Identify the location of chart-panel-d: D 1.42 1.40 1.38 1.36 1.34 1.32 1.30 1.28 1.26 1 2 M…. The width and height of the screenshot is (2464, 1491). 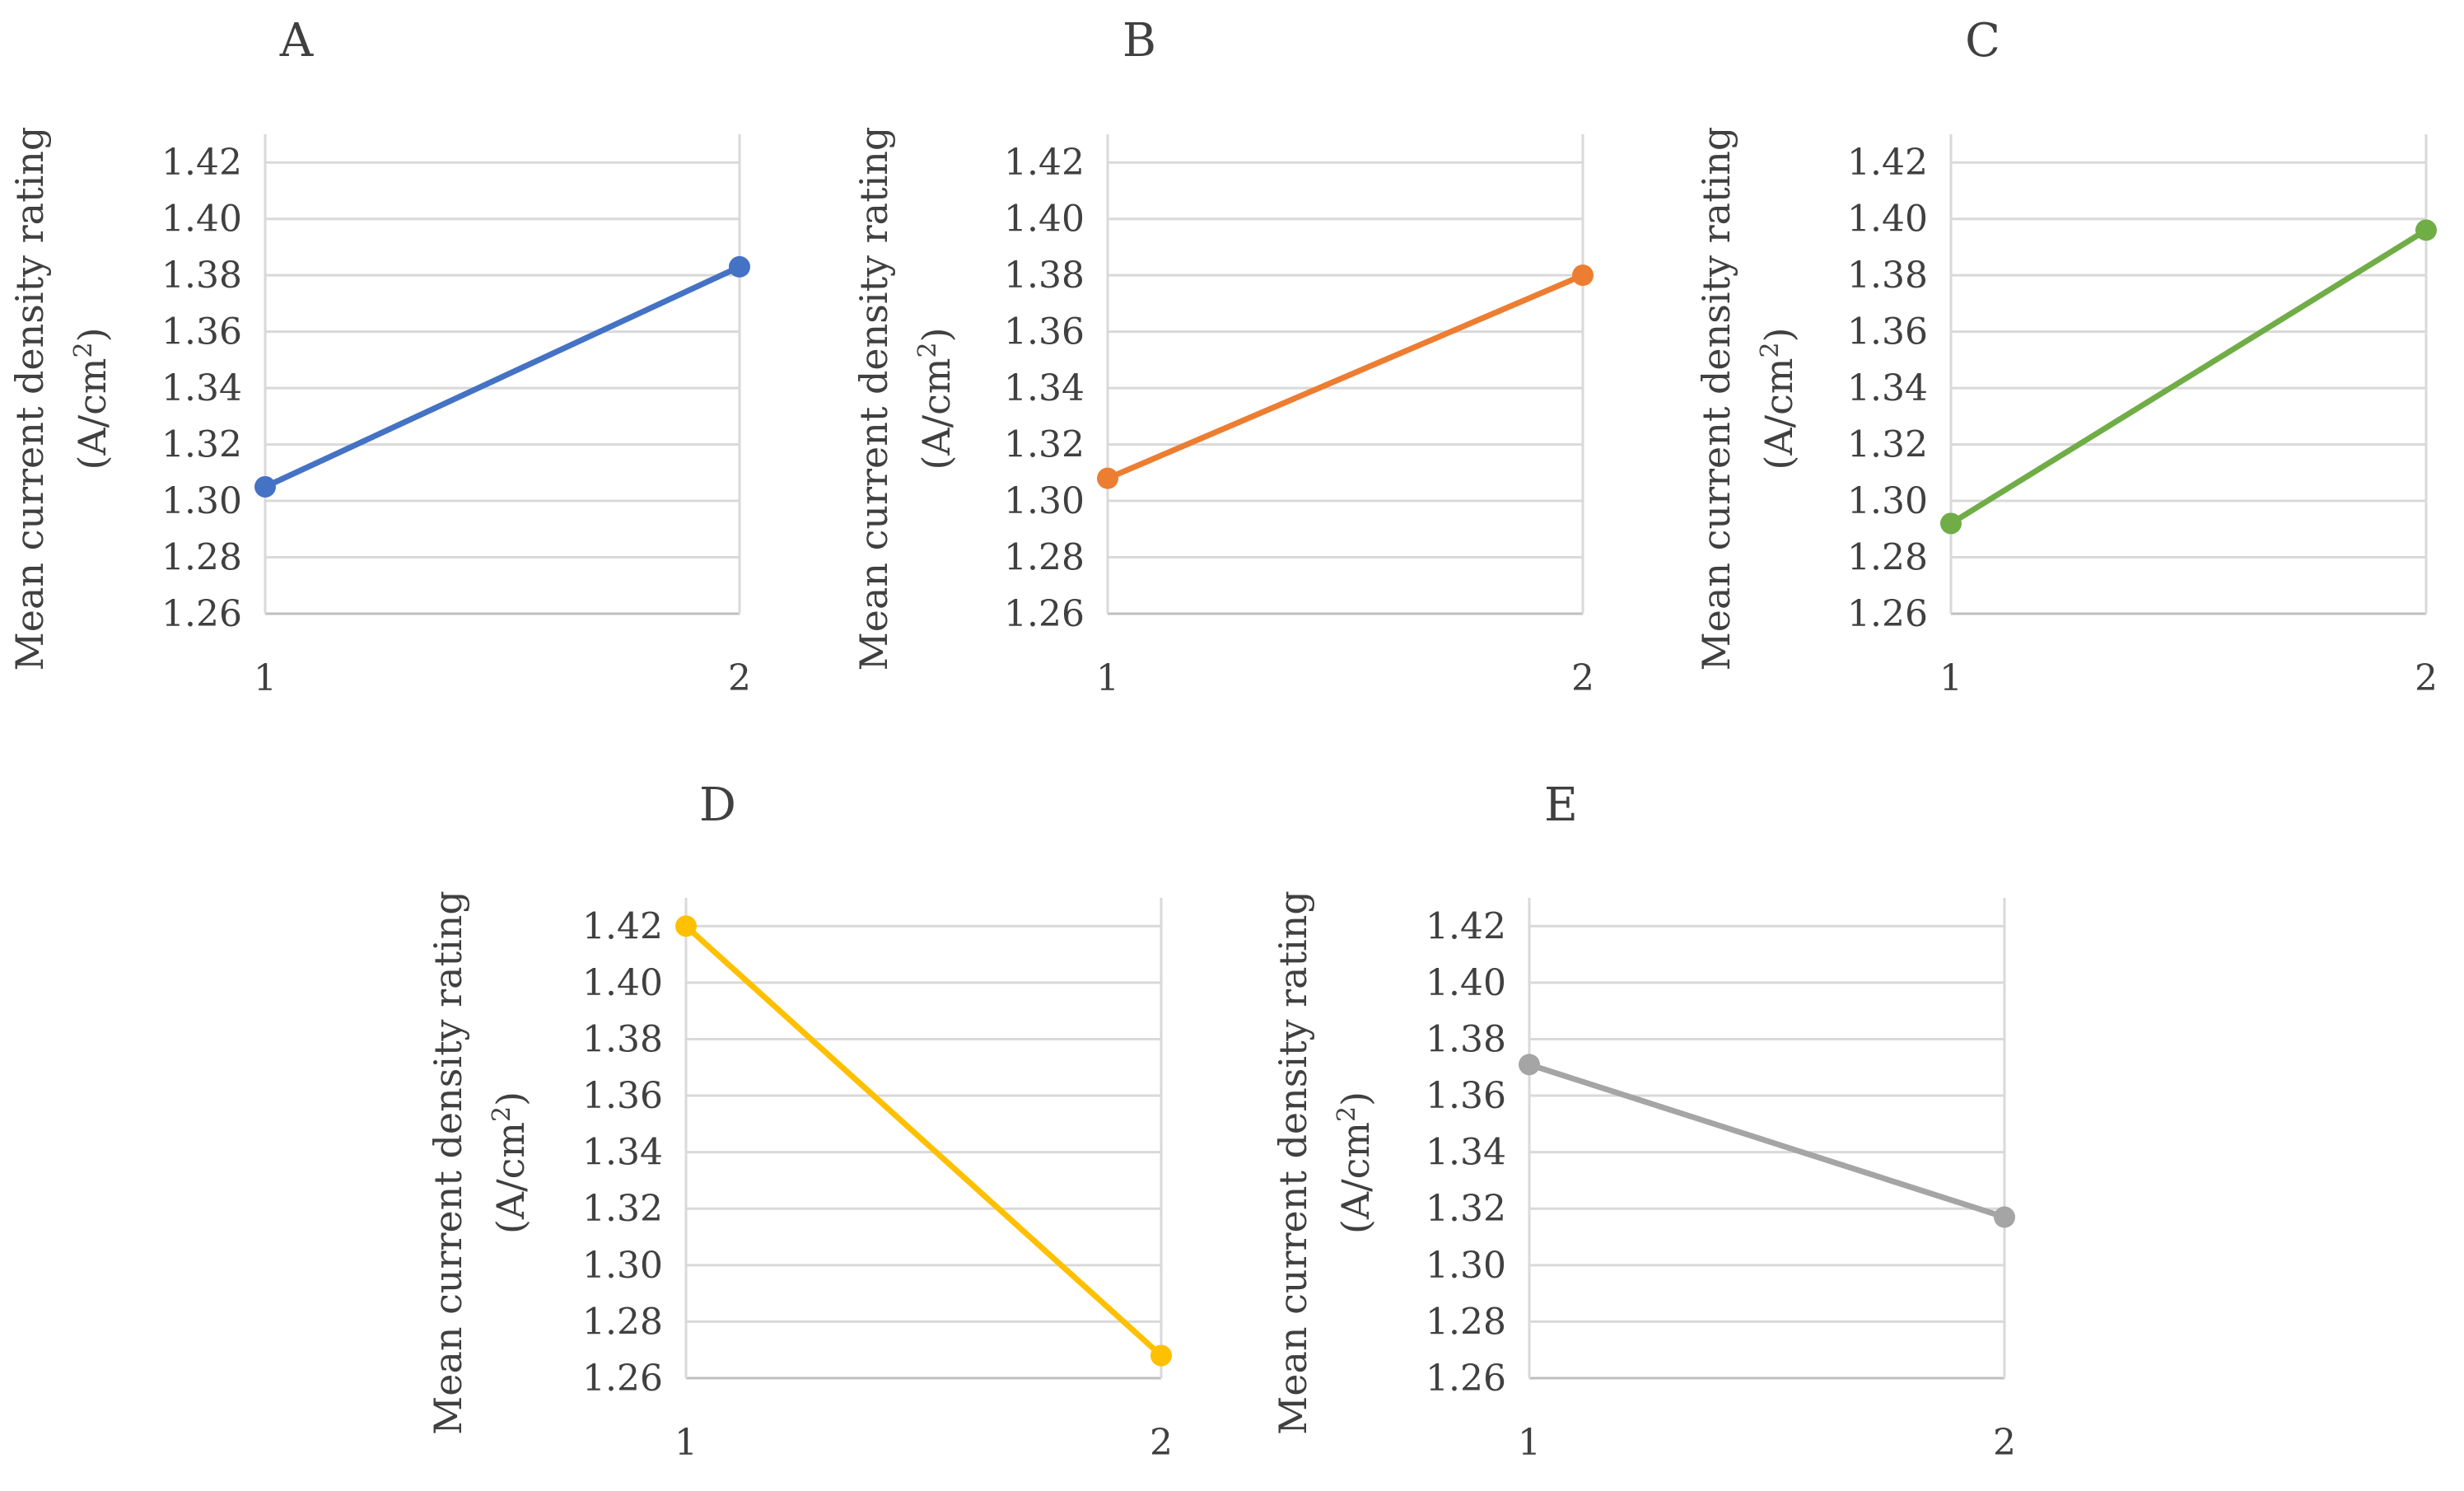
(799, 1121).